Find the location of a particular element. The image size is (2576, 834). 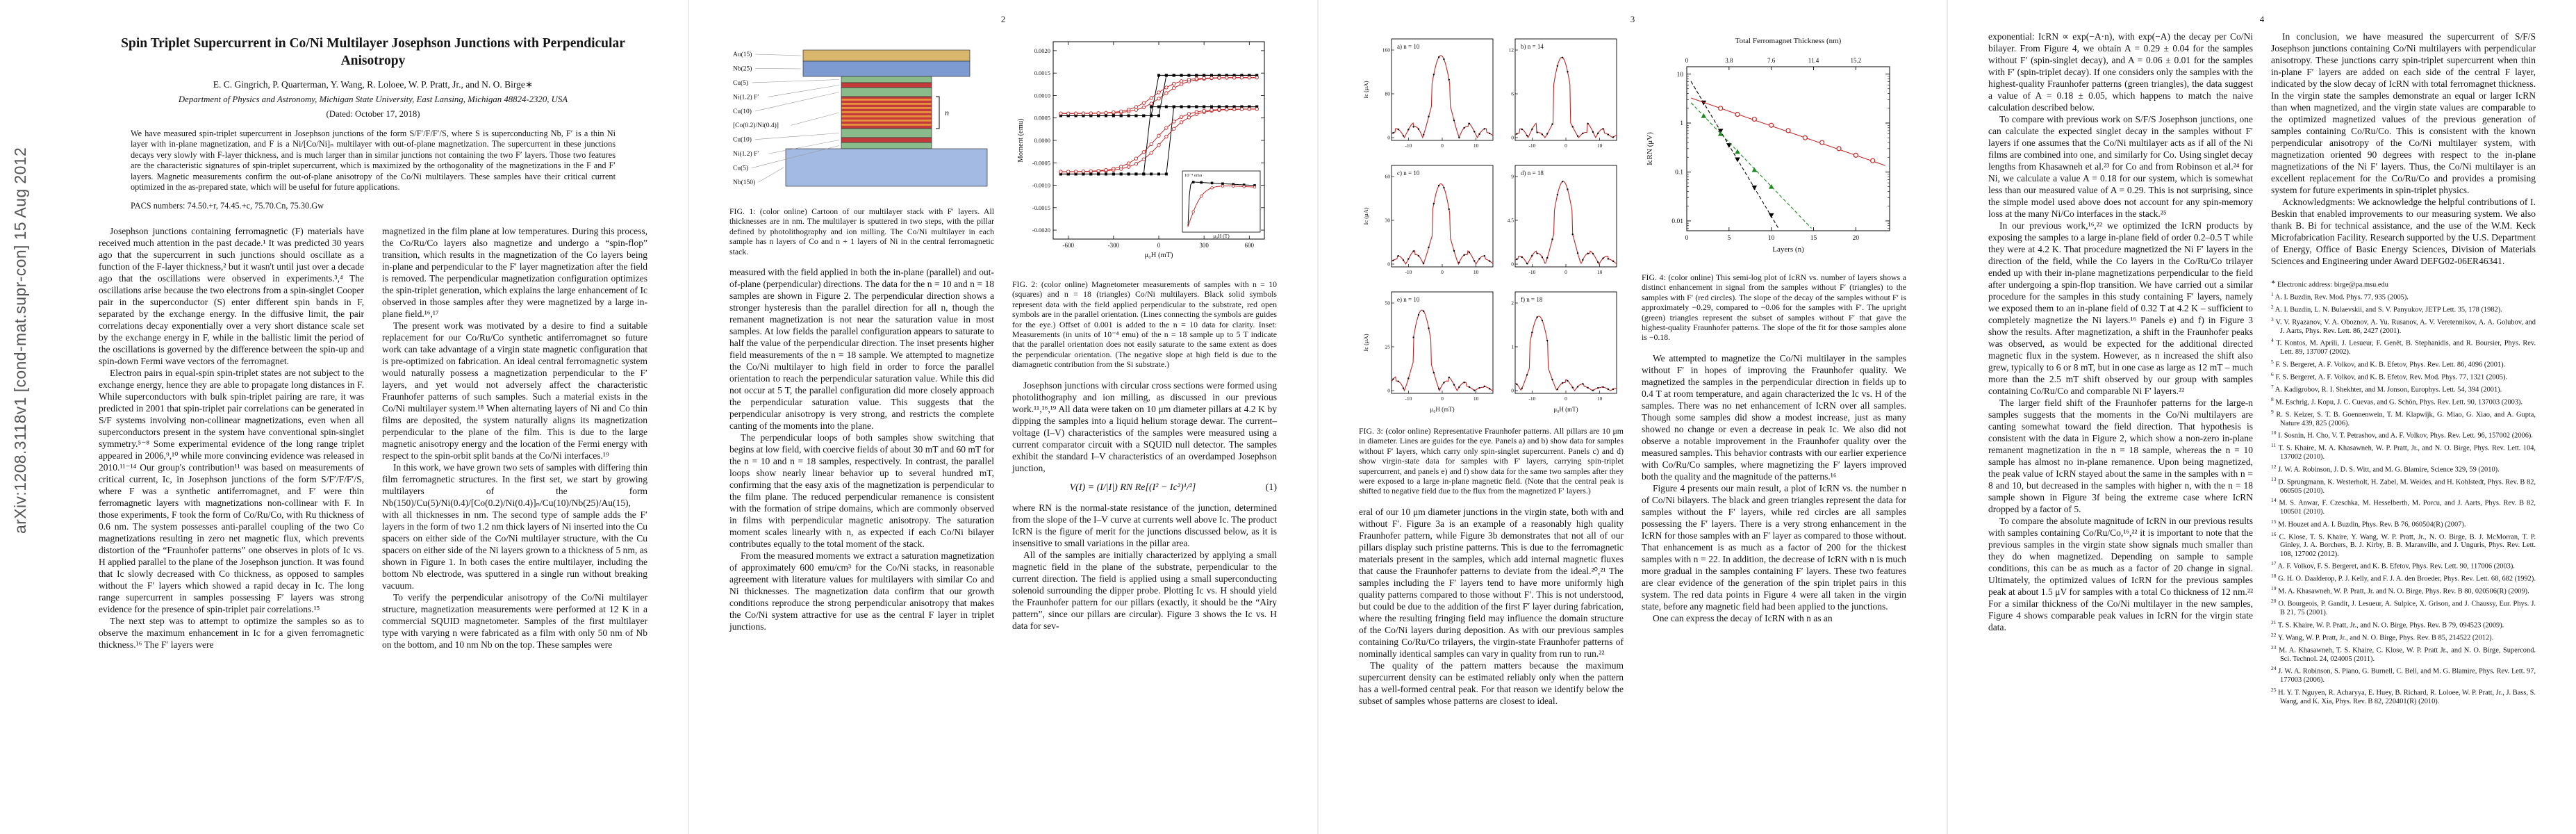

svg-text: Cu(5) is located at coordinates (740, 83).